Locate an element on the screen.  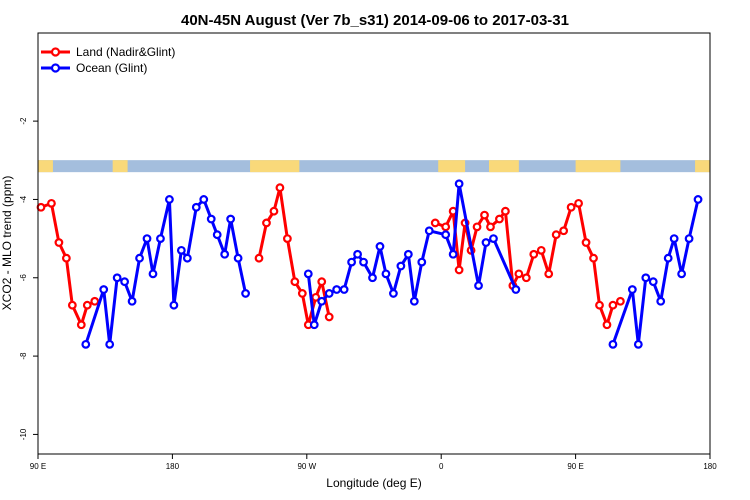
y-tick-label: -2 is located at coordinates (23, 121).